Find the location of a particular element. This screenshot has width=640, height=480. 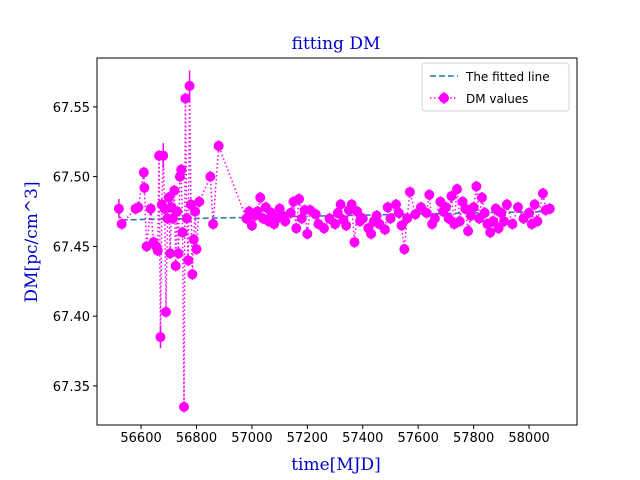

y-tick-label: 67.35 is located at coordinates (71, 387).